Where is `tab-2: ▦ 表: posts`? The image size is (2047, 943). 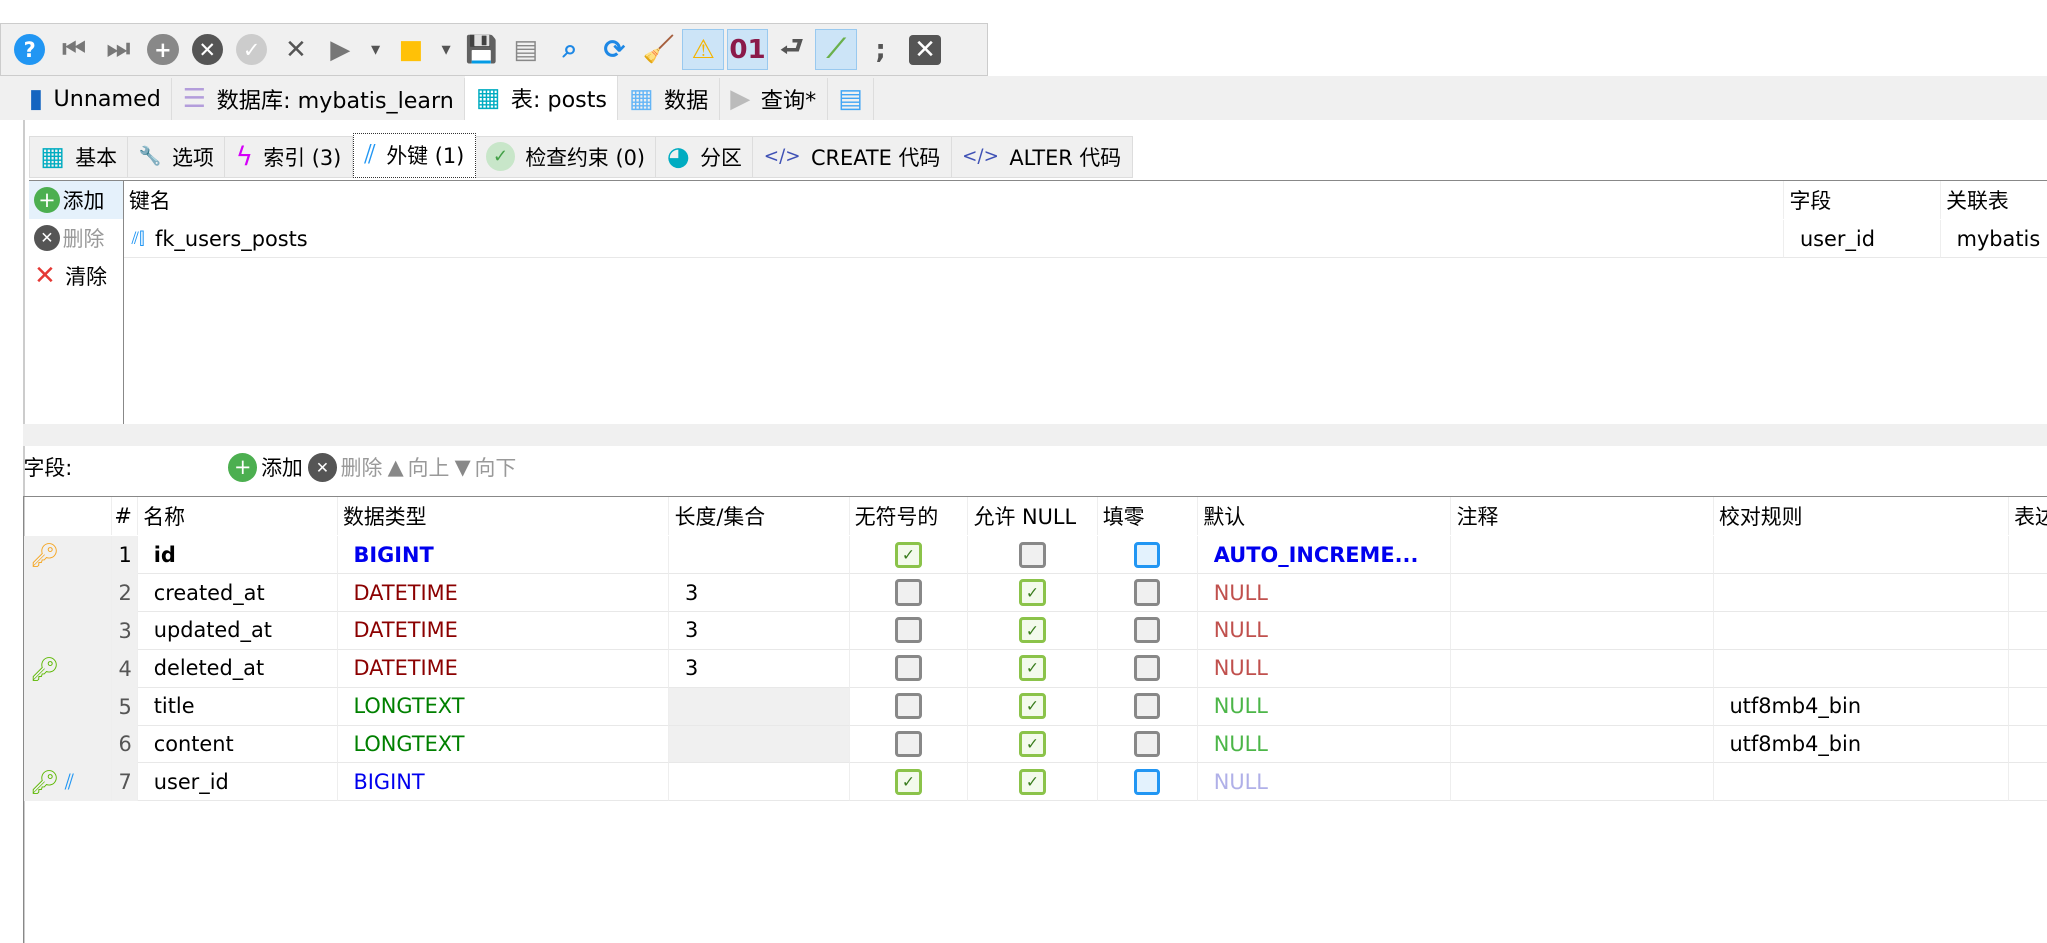 tab-2: ▦ 表: posts is located at coordinates (542, 98).